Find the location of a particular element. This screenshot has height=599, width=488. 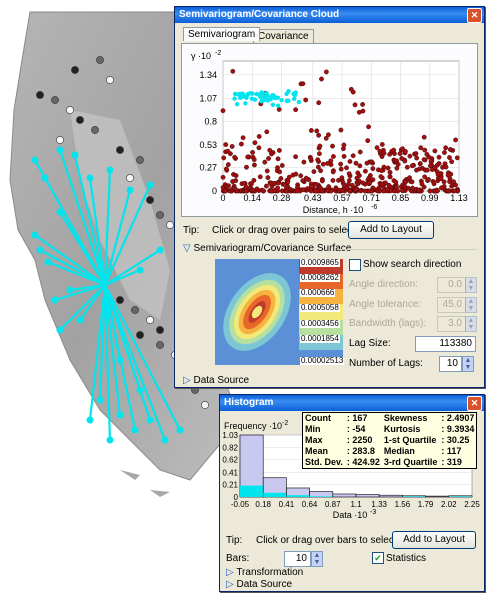

lag-size-input: 113380 is located at coordinates (445, 344).